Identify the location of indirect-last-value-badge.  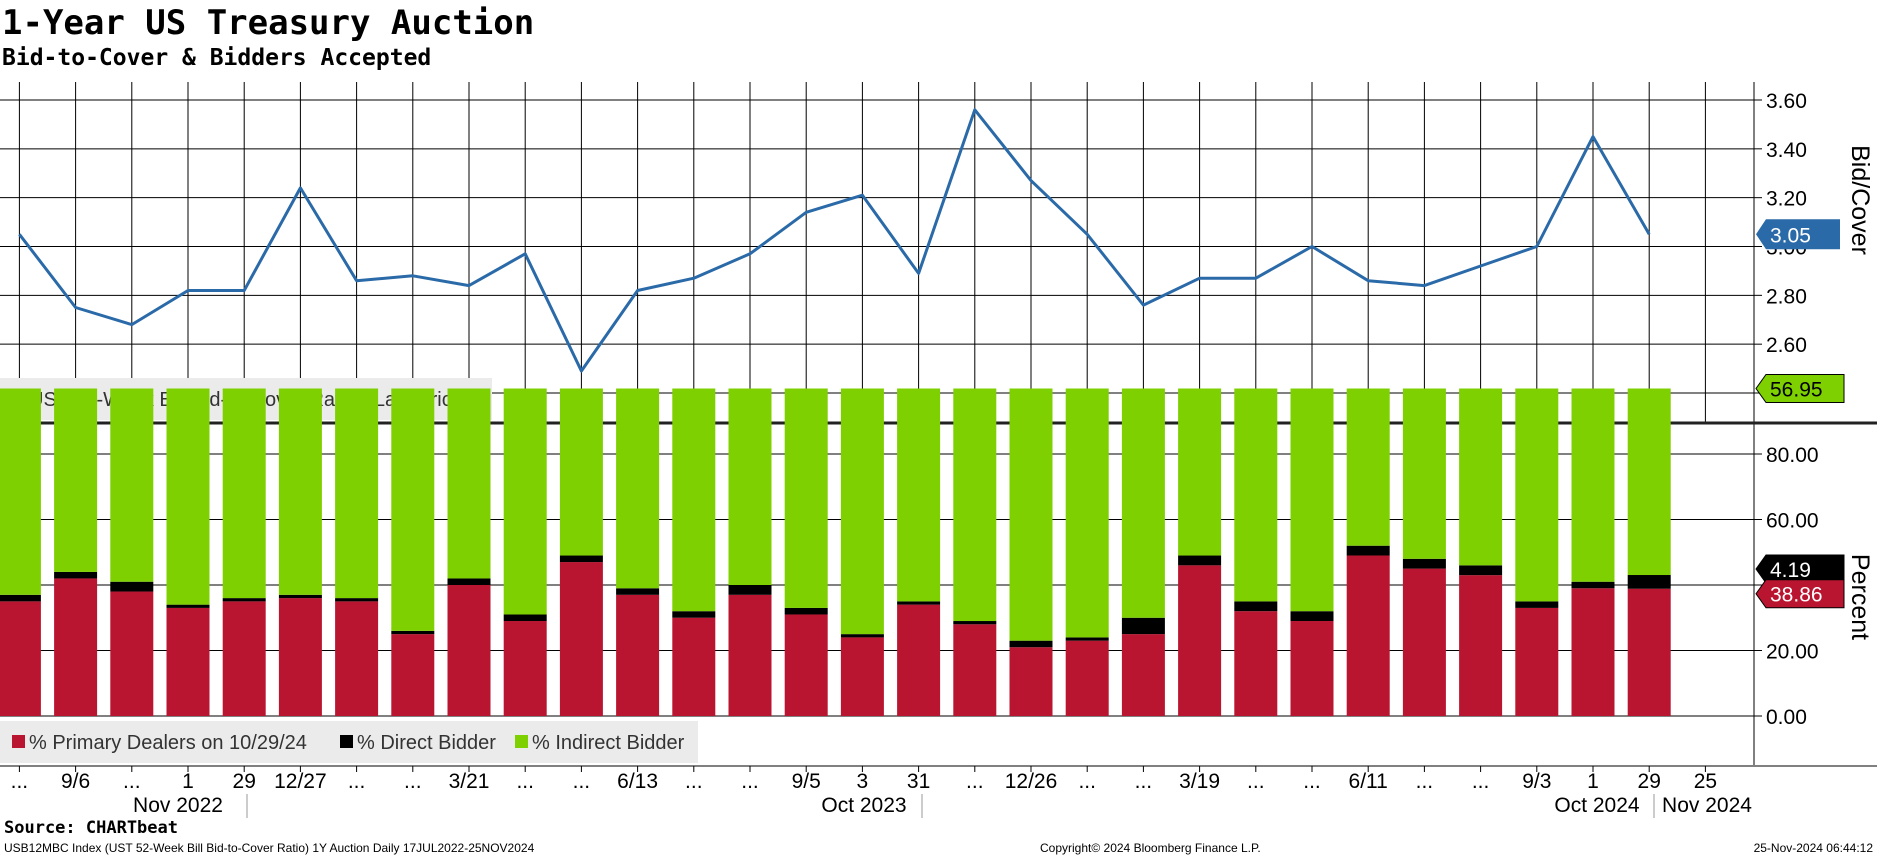
(1800, 388).